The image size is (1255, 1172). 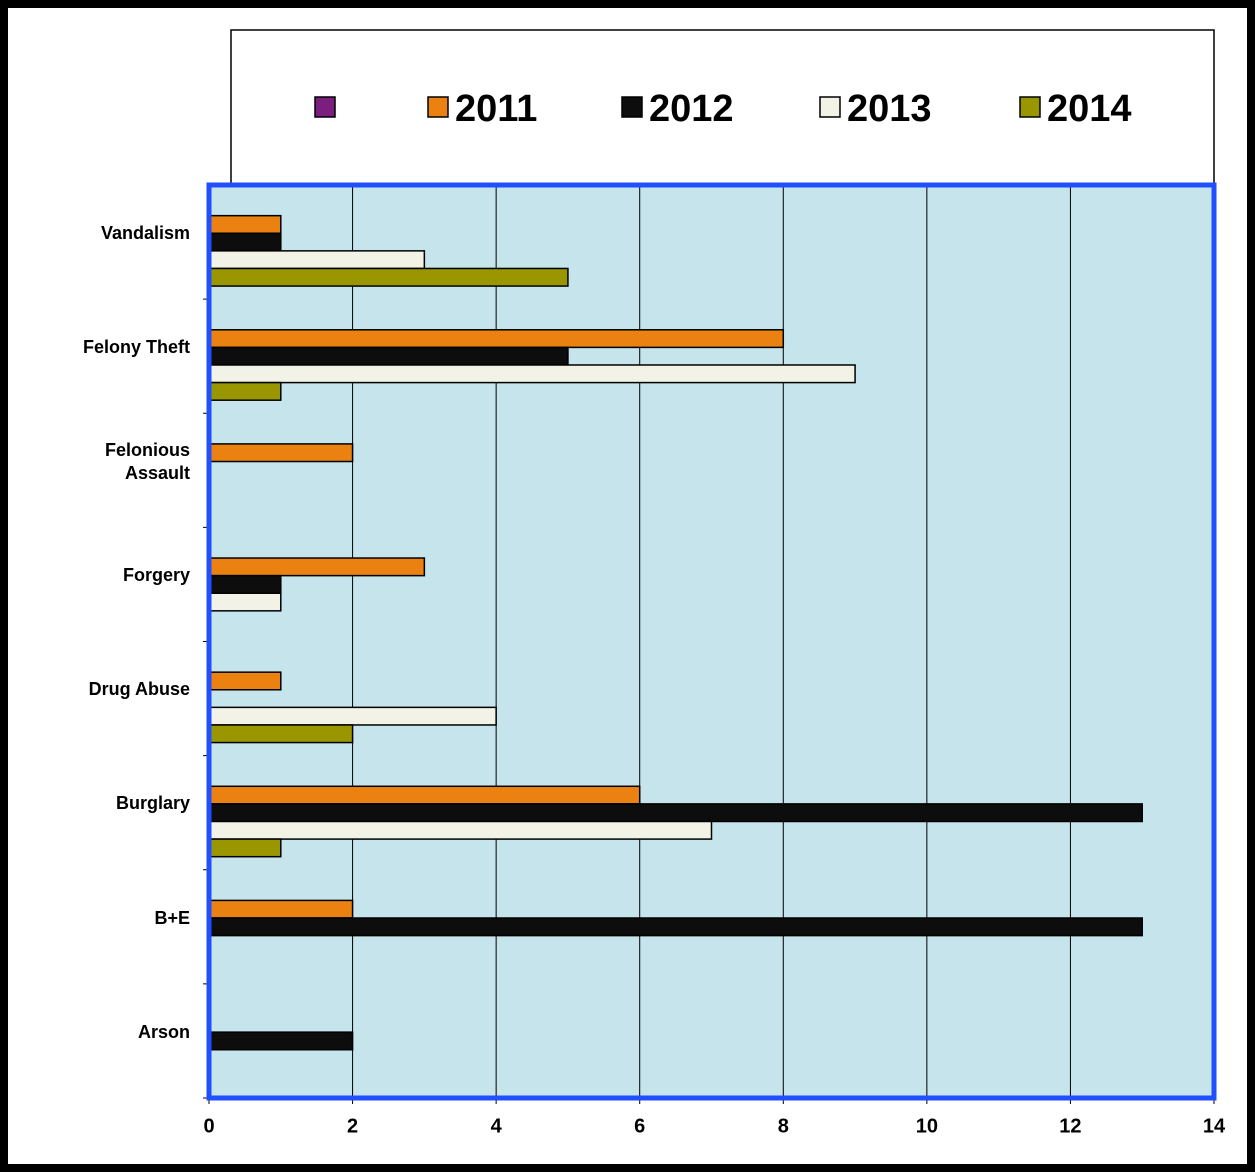 What do you see at coordinates (927, 1126) in the screenshot?
I see `x-tick-label: 10` at bounding box center [927, 1126].